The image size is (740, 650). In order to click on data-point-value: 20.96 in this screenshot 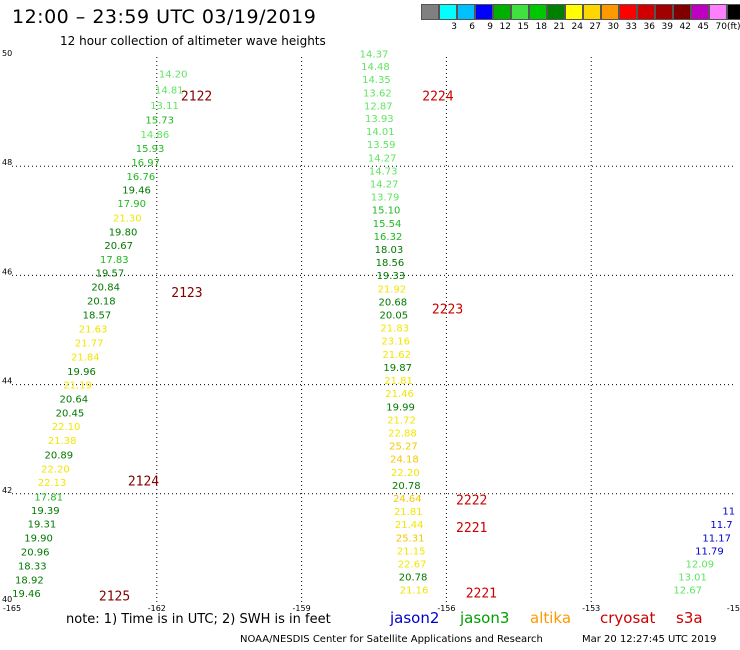, I will do `click(35, 552)`.